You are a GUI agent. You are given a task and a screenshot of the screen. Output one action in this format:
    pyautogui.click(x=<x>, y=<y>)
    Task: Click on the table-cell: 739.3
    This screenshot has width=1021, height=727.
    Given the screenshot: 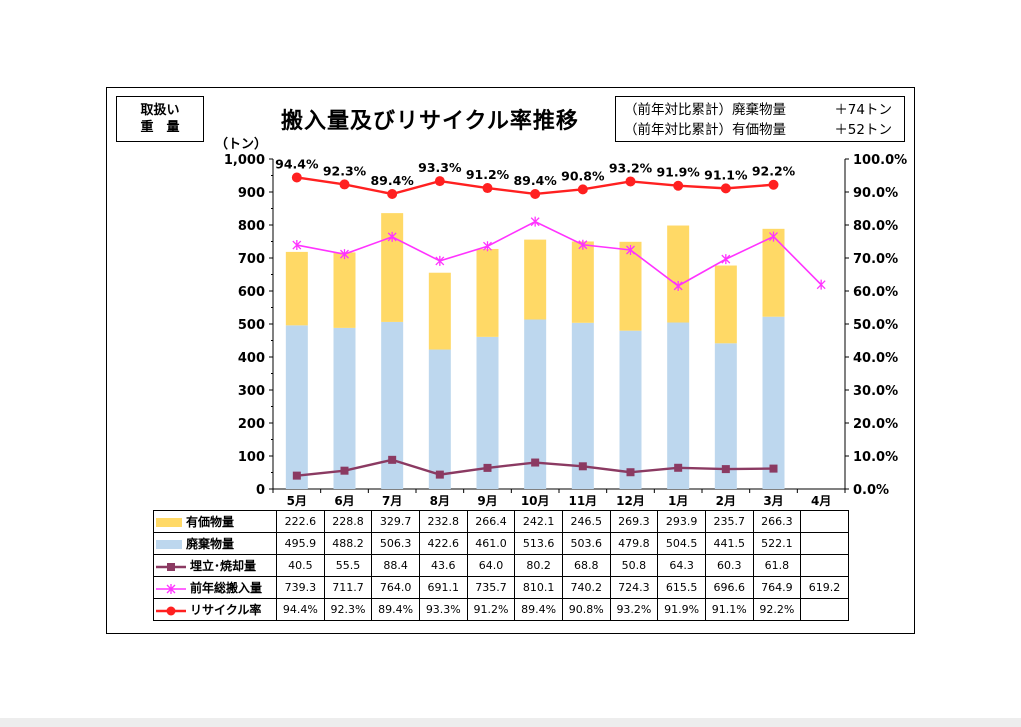 What is the action you would take?
    pyautogui.click(x=300, y=587)
    